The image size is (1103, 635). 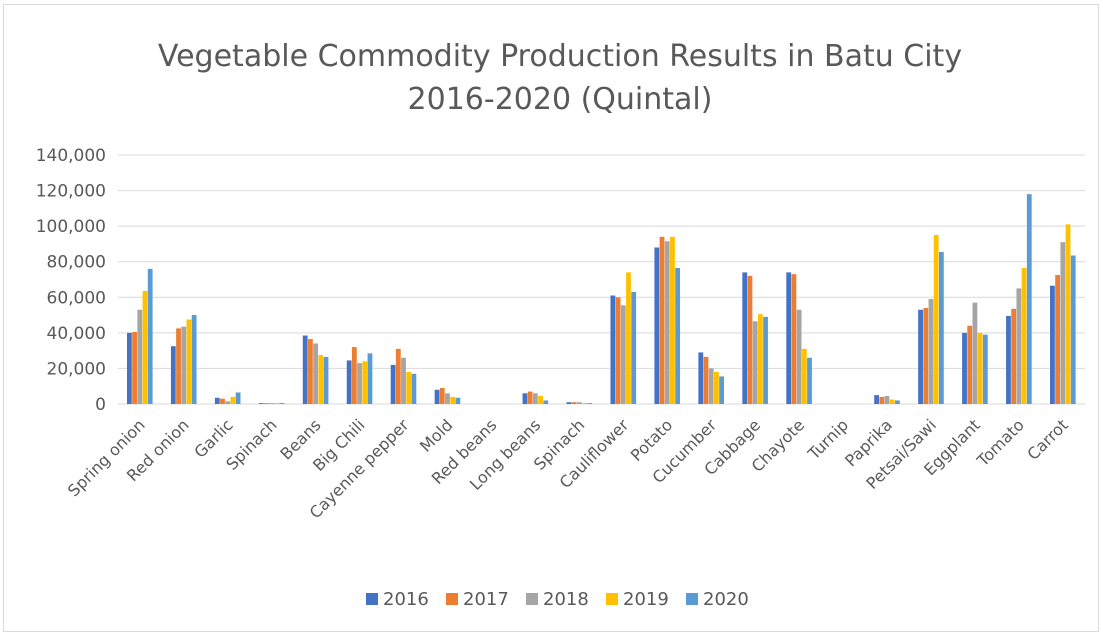 I want to click on legend-label: 2018, so click(x=566, y=599).